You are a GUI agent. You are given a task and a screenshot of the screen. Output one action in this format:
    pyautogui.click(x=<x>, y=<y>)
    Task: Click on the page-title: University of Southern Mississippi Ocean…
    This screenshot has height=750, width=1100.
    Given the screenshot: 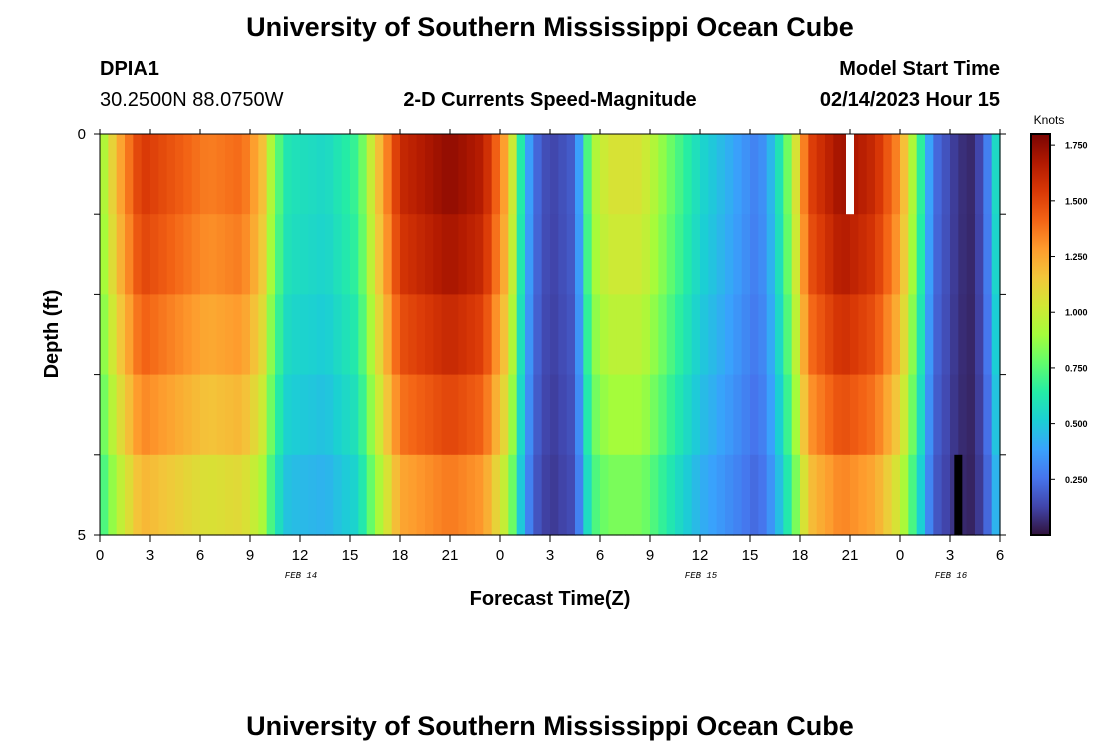 What is the action you would take?
    pyautogui.click(x=550, y=27)
    